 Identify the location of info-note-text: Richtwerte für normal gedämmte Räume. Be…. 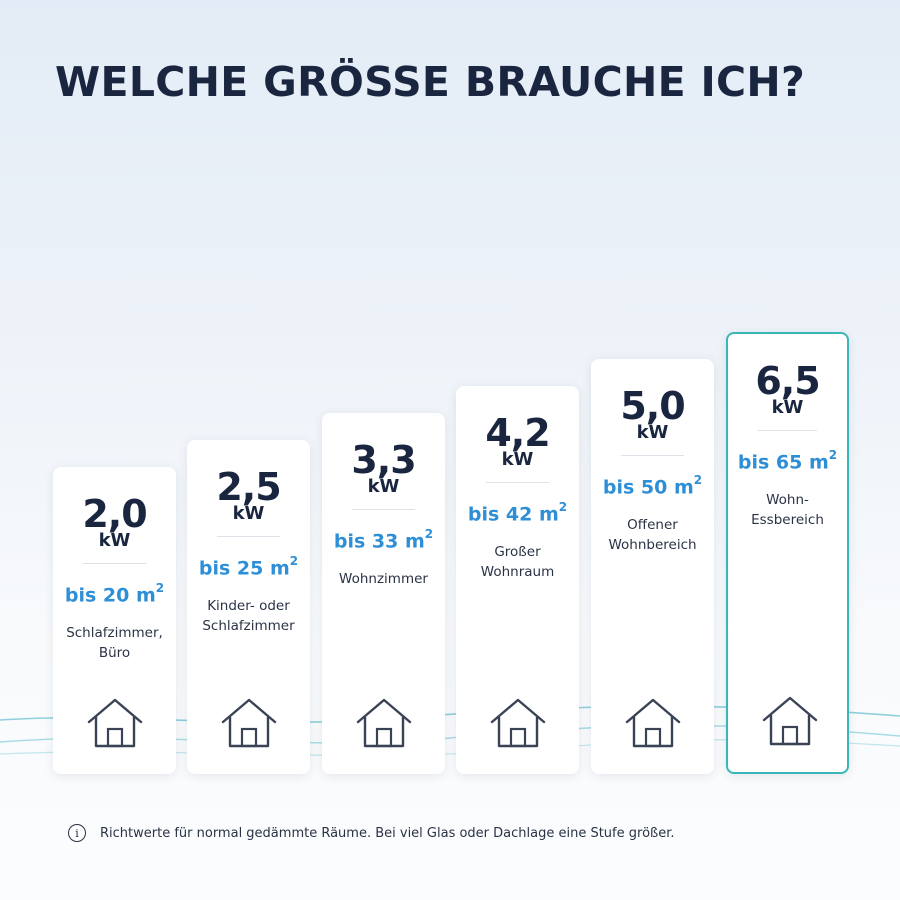
(387, 833).